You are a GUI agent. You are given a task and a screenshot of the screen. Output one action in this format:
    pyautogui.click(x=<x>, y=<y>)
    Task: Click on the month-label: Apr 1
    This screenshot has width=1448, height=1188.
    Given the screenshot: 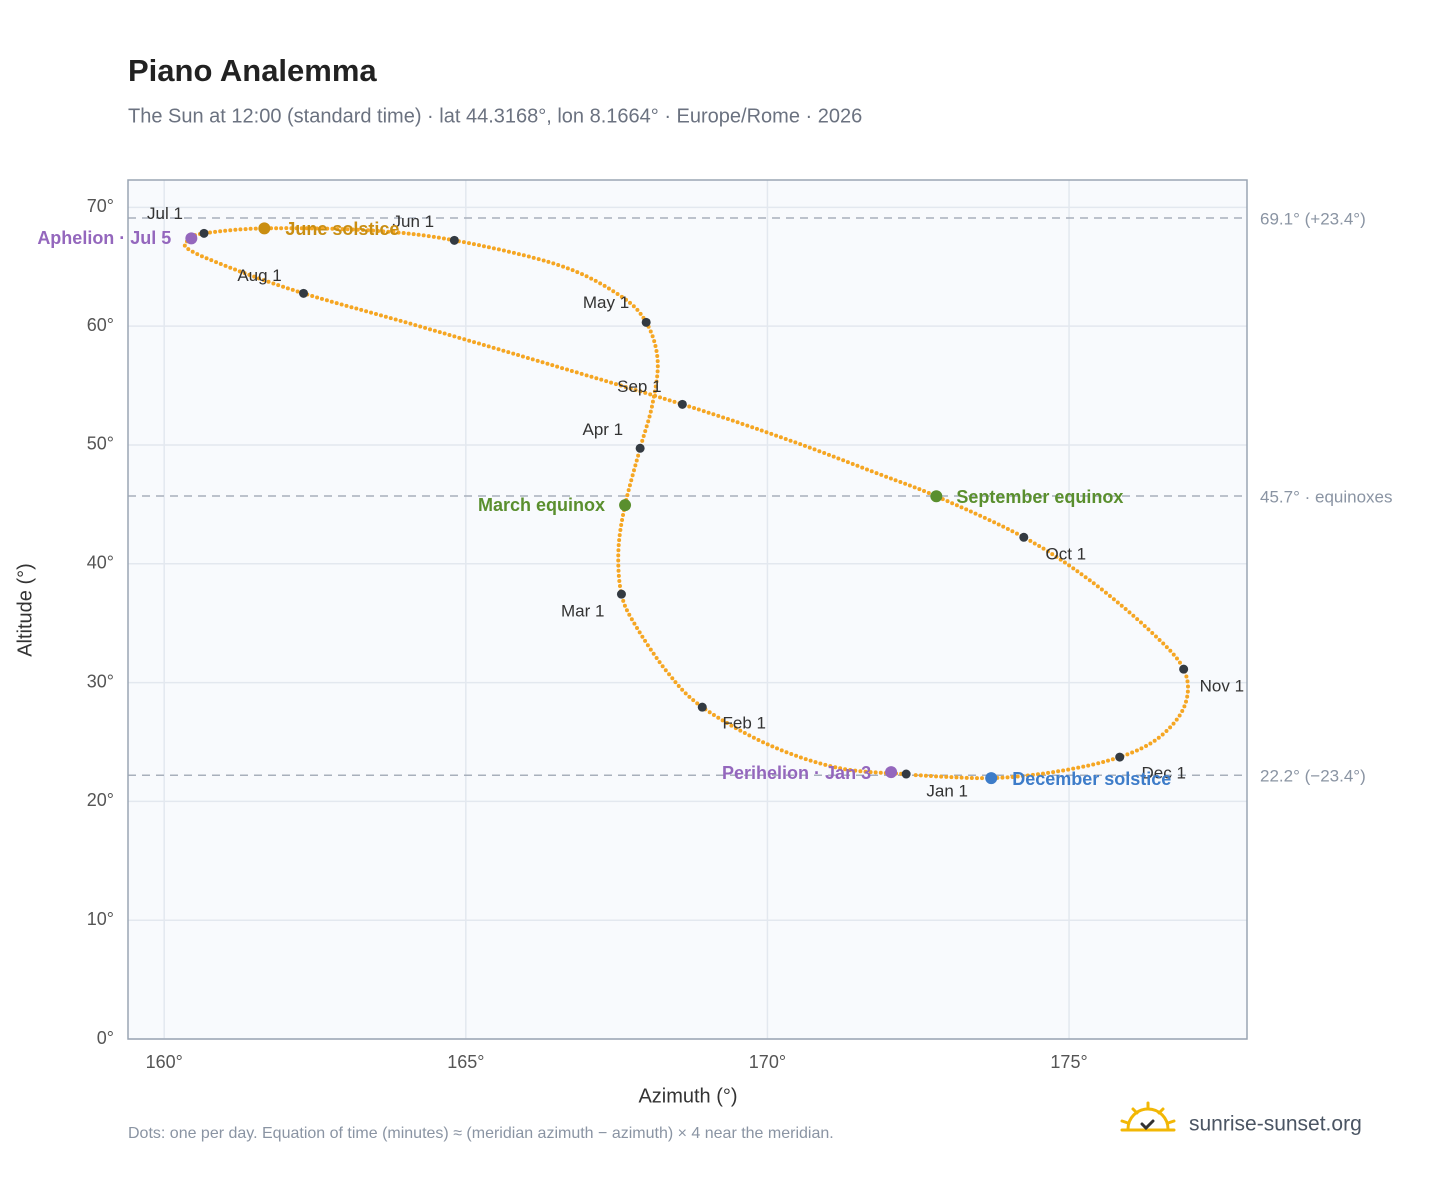 What is the action you would take?
    pyautogui.click(x=603, y=429)
    